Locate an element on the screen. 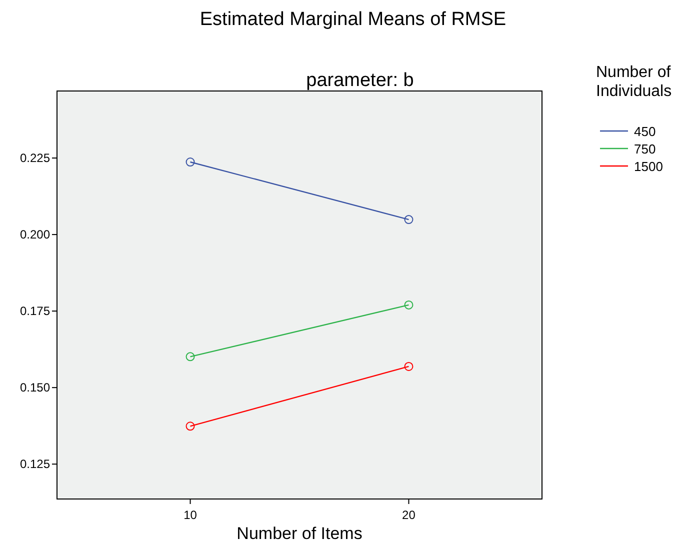  legend-label: 450 is located at coordinates (645, 131).